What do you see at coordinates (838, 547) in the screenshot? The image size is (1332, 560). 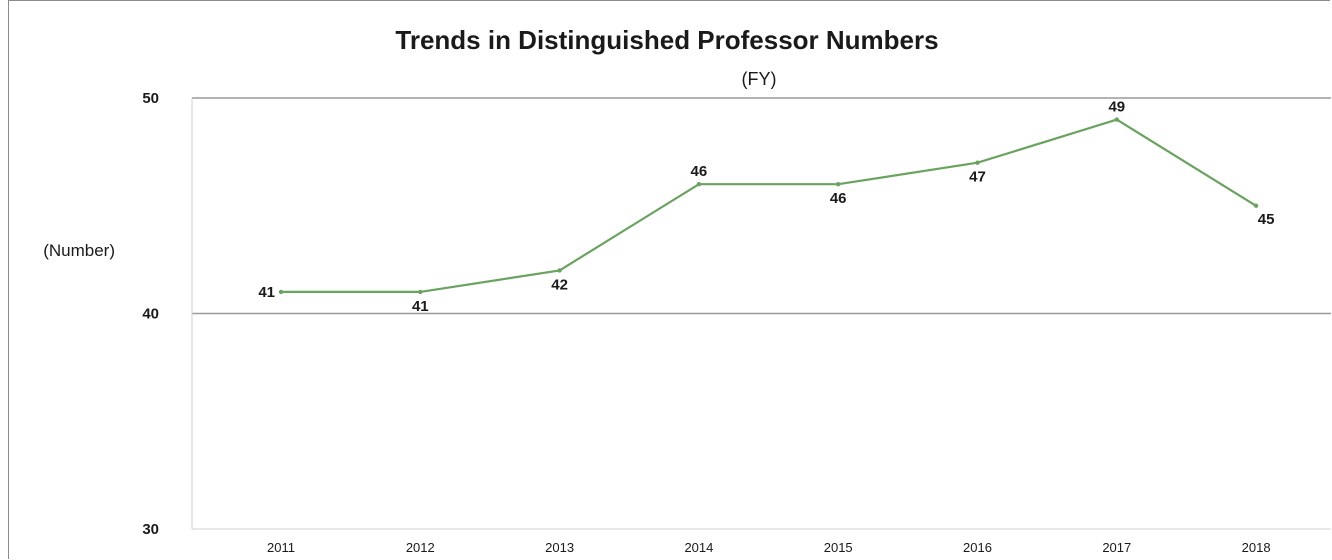 I see `x-tick-label: 2015` at bounding box center [838, 547].